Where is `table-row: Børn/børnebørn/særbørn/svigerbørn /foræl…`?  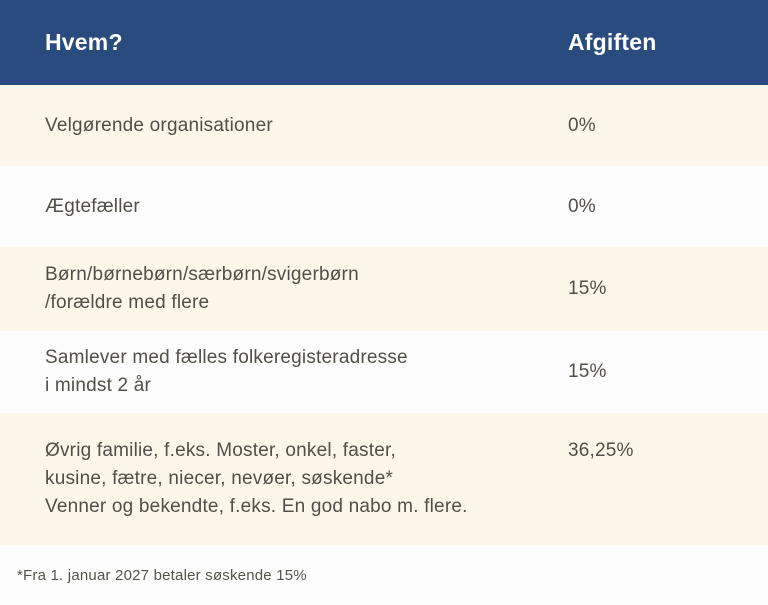 table-row: Børn/børnebørn/særbørn/svigerbørn /foræl… is located at coordinates (384, 289).